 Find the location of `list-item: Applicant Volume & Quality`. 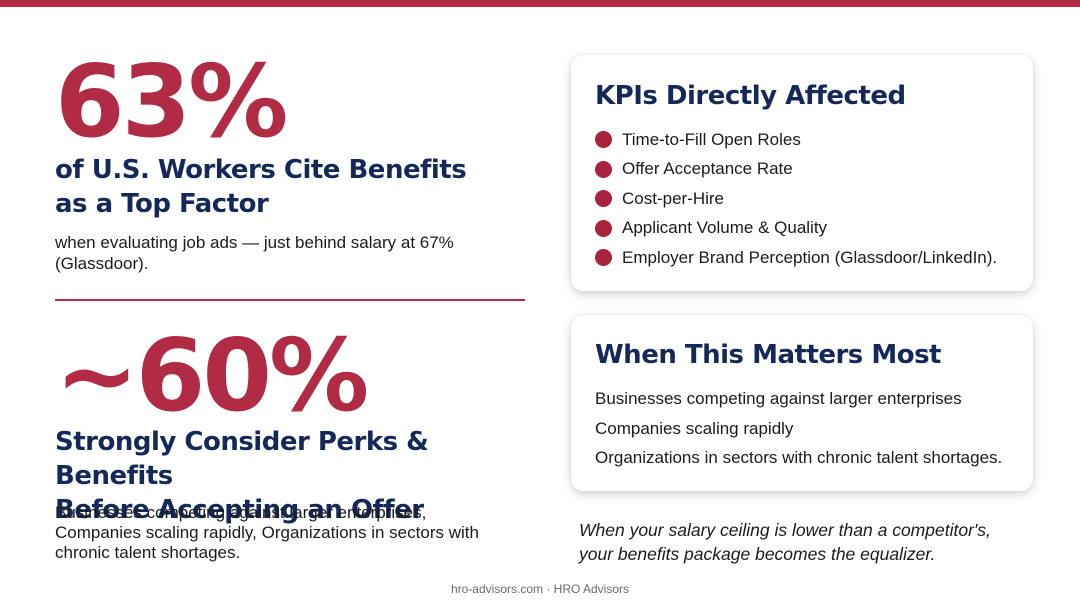

list-item: Applicant Volume & Quality is located at coordinates (796, 229).